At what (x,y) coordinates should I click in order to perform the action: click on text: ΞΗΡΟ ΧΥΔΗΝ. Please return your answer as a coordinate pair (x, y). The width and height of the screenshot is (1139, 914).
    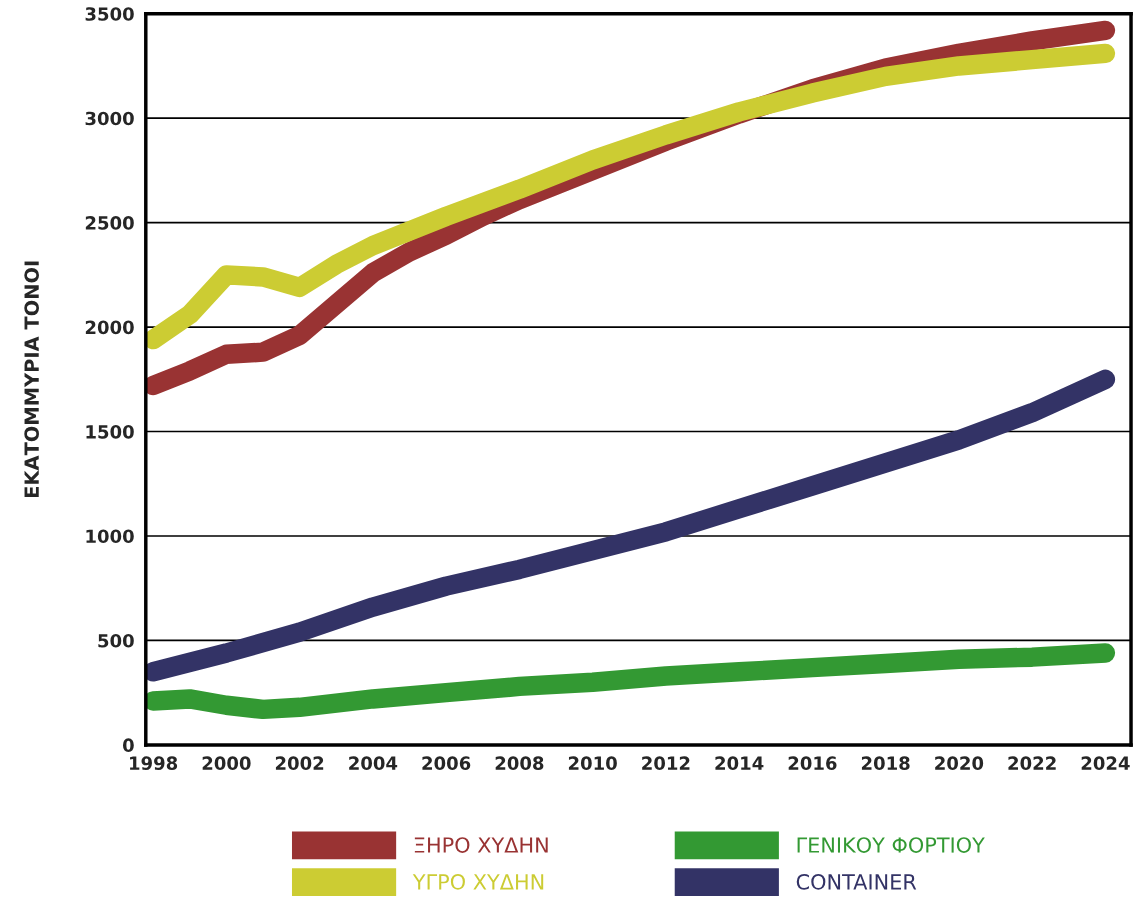
    Looking at the image, I should click on (481, 845).